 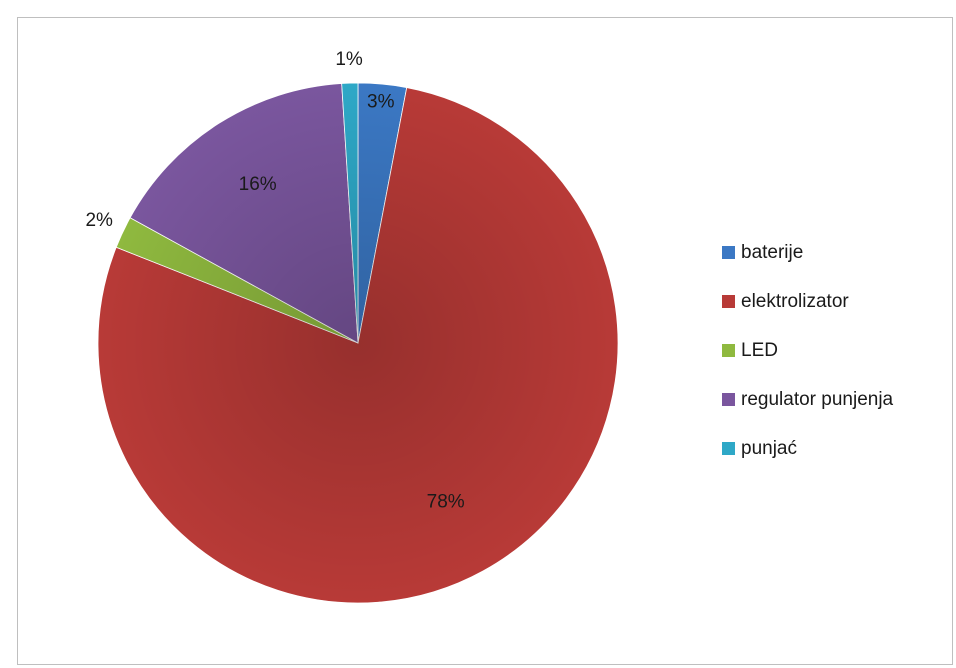 What do you see at coordinates (381, 101) in the screenshot?
I see `data-label: 3%` at bounding box center [381, 101].